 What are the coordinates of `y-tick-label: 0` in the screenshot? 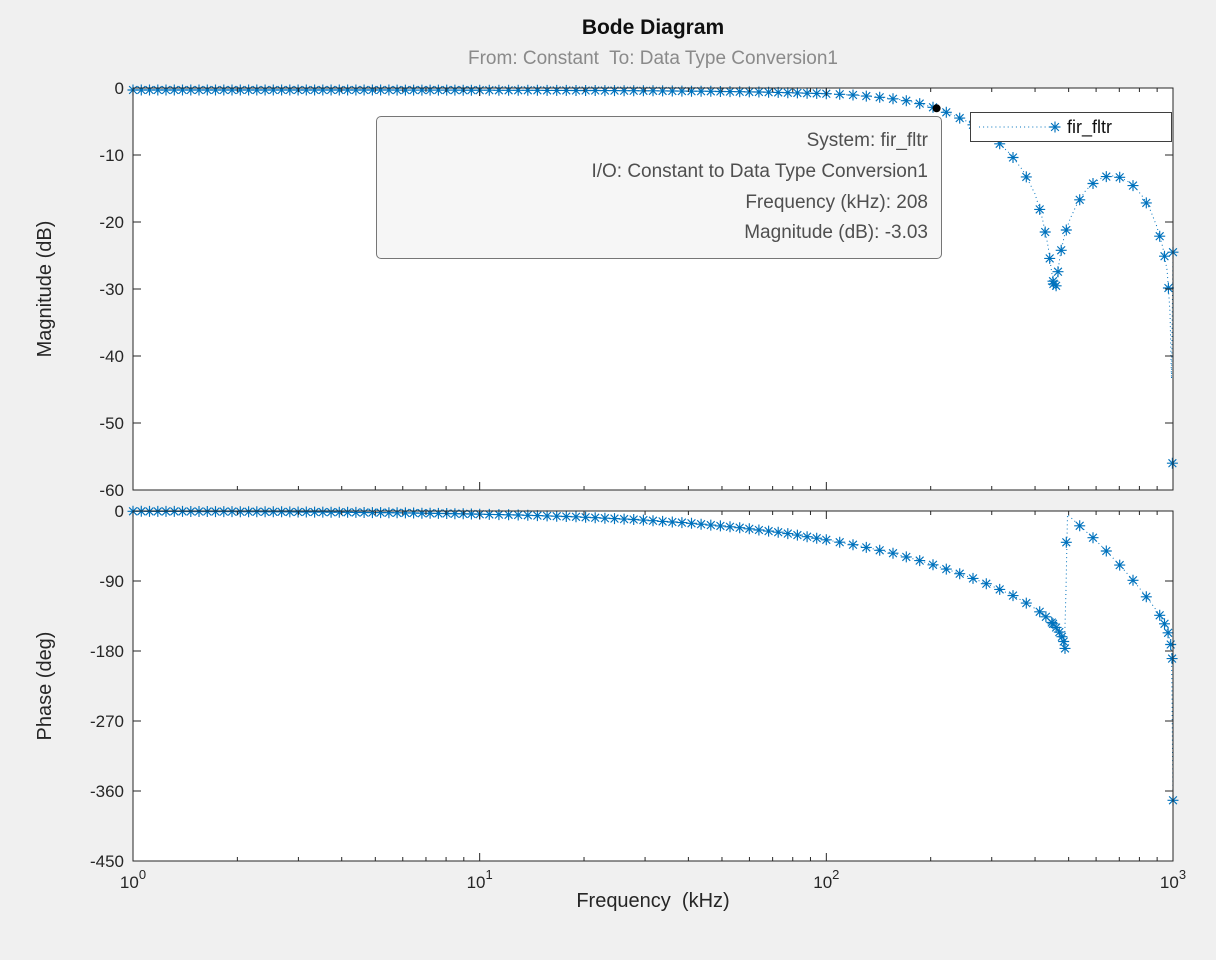 It's located at (119, 88).